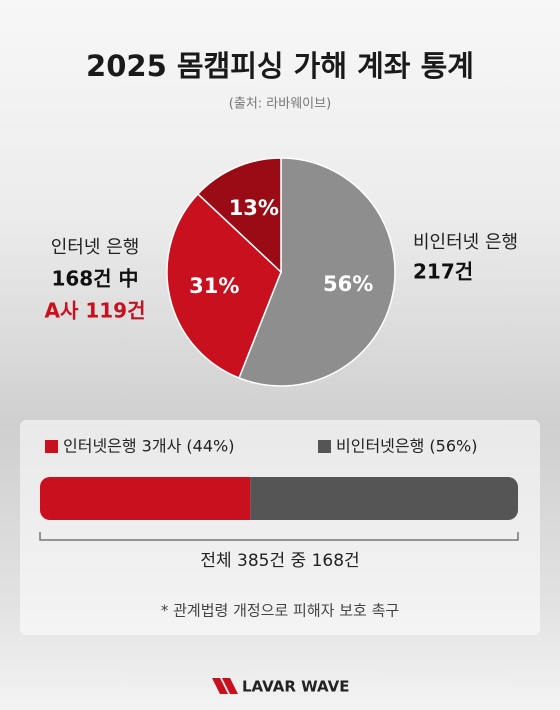  Describe the element at coordinates (348, 284) in the screenshot. I see `value-label: 56%` at that location.